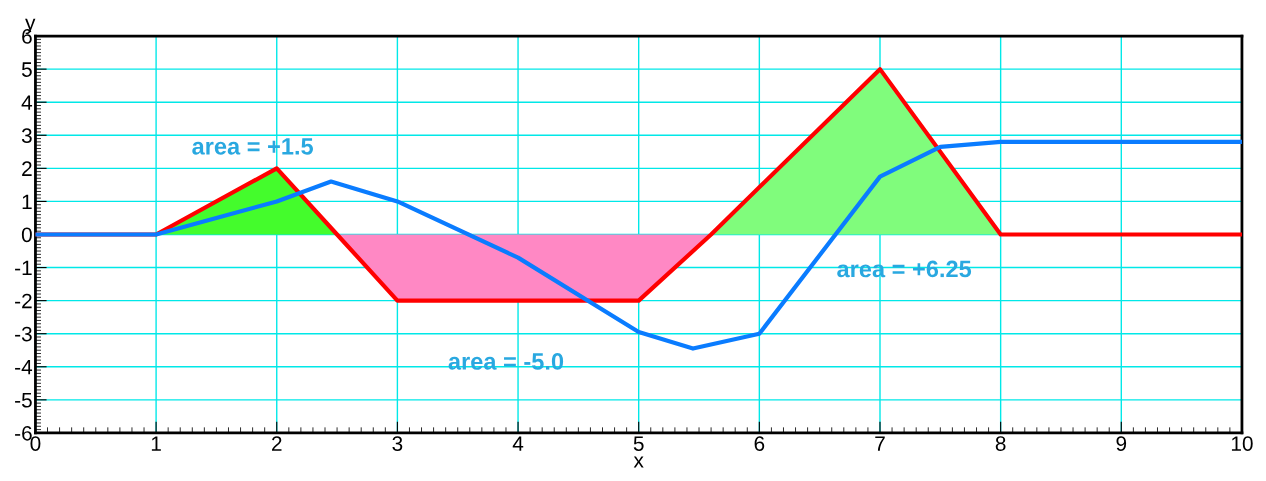 This screenshot has height=481, width=1266. Describe the element at coordinates (23, 301) in the screenshot. I see `y-tick-label: -2` at that location.